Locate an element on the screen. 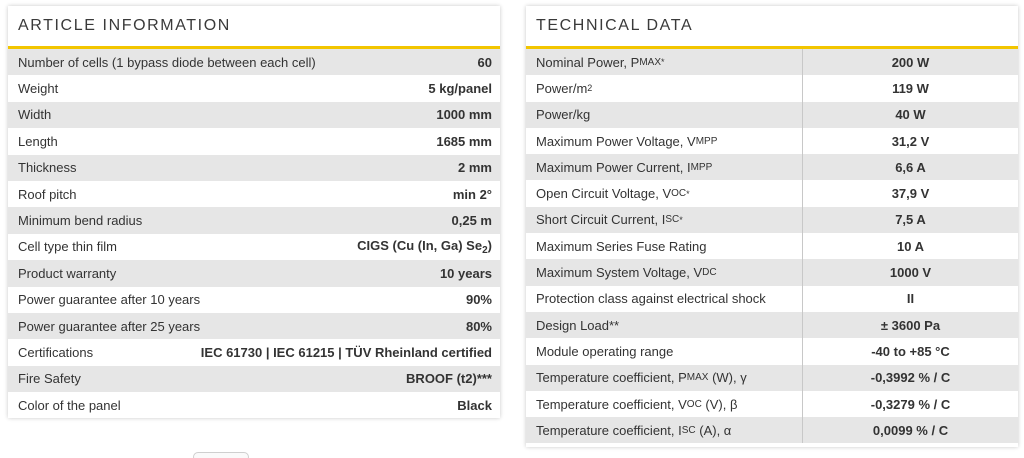  row-value: Black is located at coordinates (474, 405).